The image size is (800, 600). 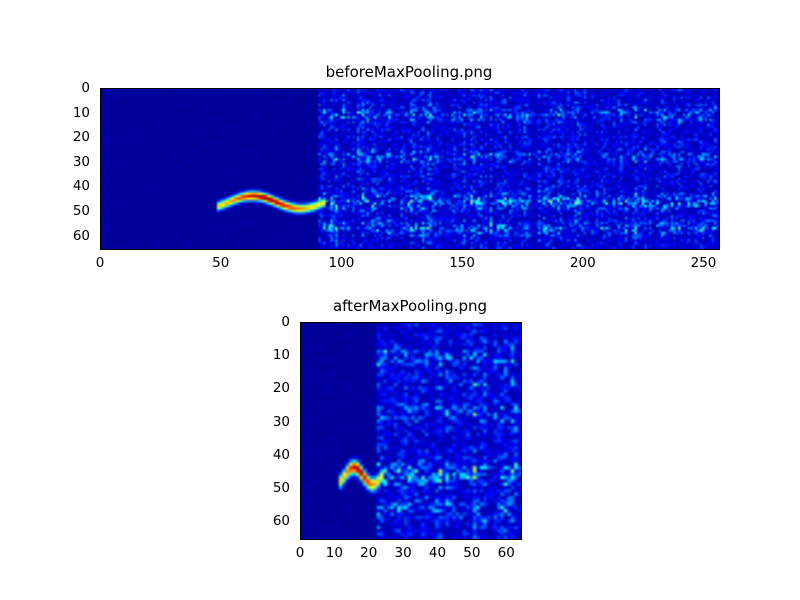 What do you see at coordinates (409, 72) in the screenshot?
I see `plot-title: beforeMaxPooling.png` at bounding box center [409, 72].